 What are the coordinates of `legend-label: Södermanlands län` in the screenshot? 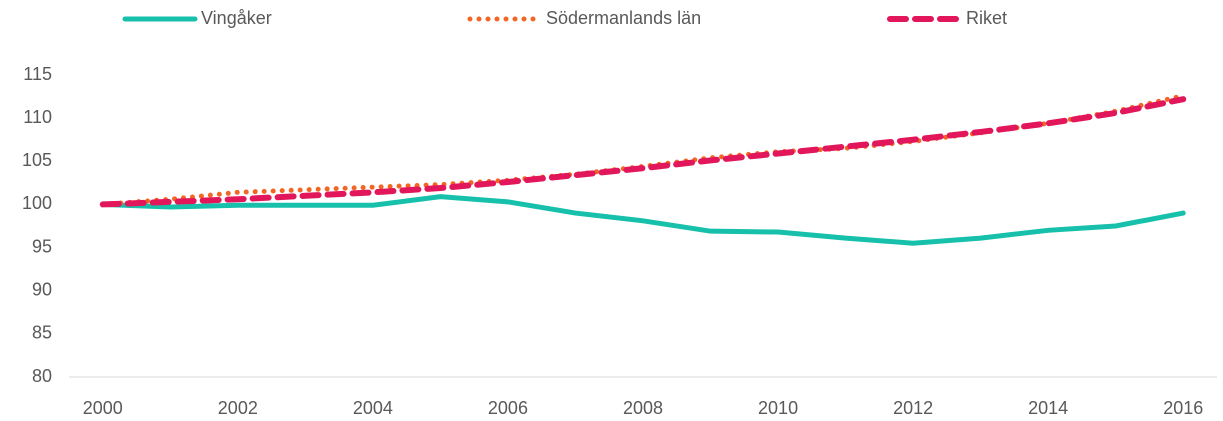 It's located at (623, 18).